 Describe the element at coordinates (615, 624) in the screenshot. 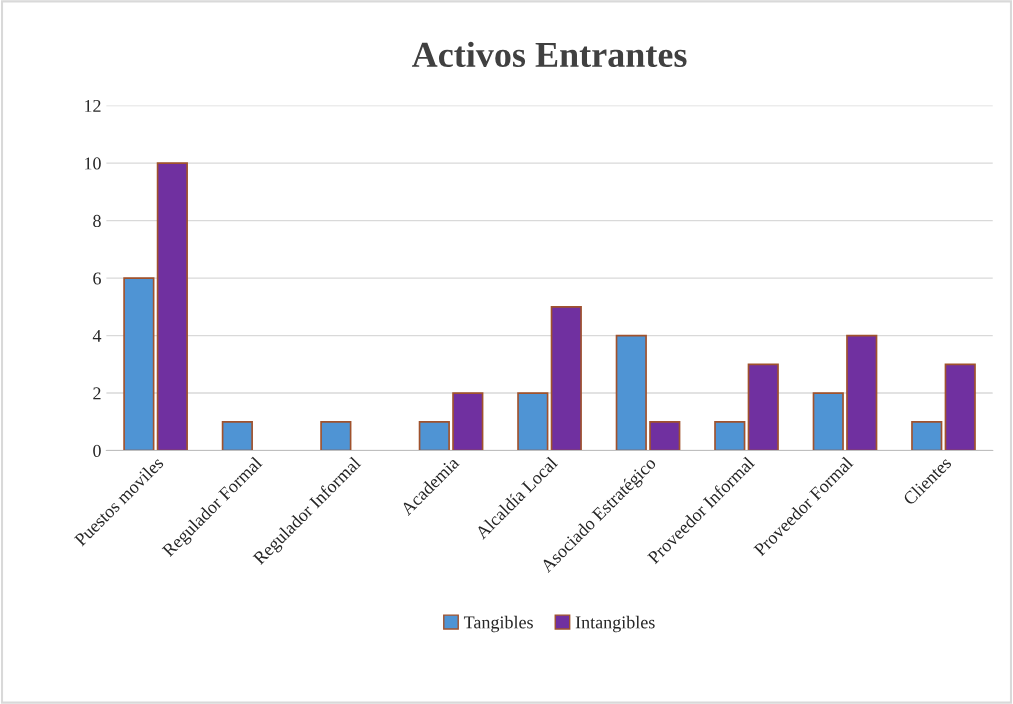

I see `legend-label: Intangibles` at that location.